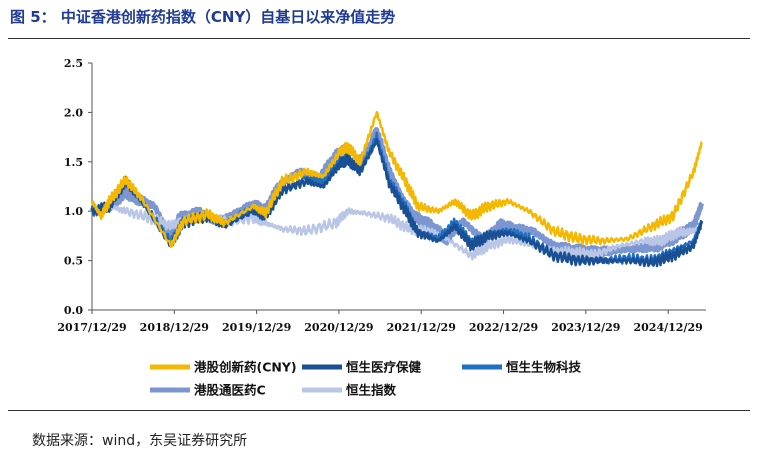 Image resolution: width=777 pixels, height=462 pixels. I want to click on y-tick-label: 0.0, so click(73, 310).